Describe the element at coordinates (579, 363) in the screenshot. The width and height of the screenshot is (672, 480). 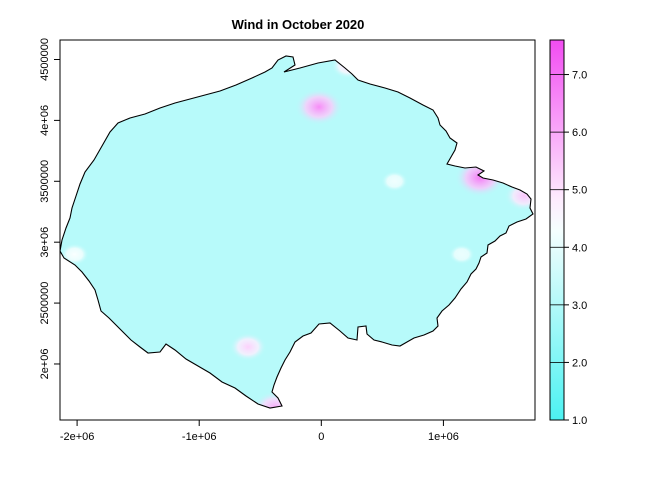
I see `colorbar-tick-label: 2.0` at that location.